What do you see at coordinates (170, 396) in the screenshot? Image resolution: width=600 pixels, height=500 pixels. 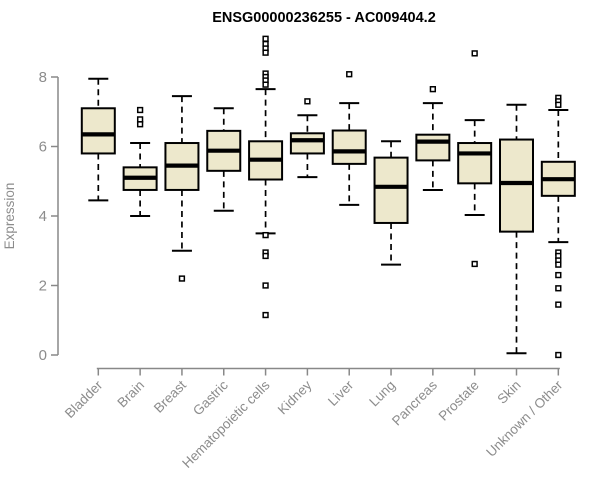 I see `x-tick-label-breast: Breast` at bounding box center [170, 396].